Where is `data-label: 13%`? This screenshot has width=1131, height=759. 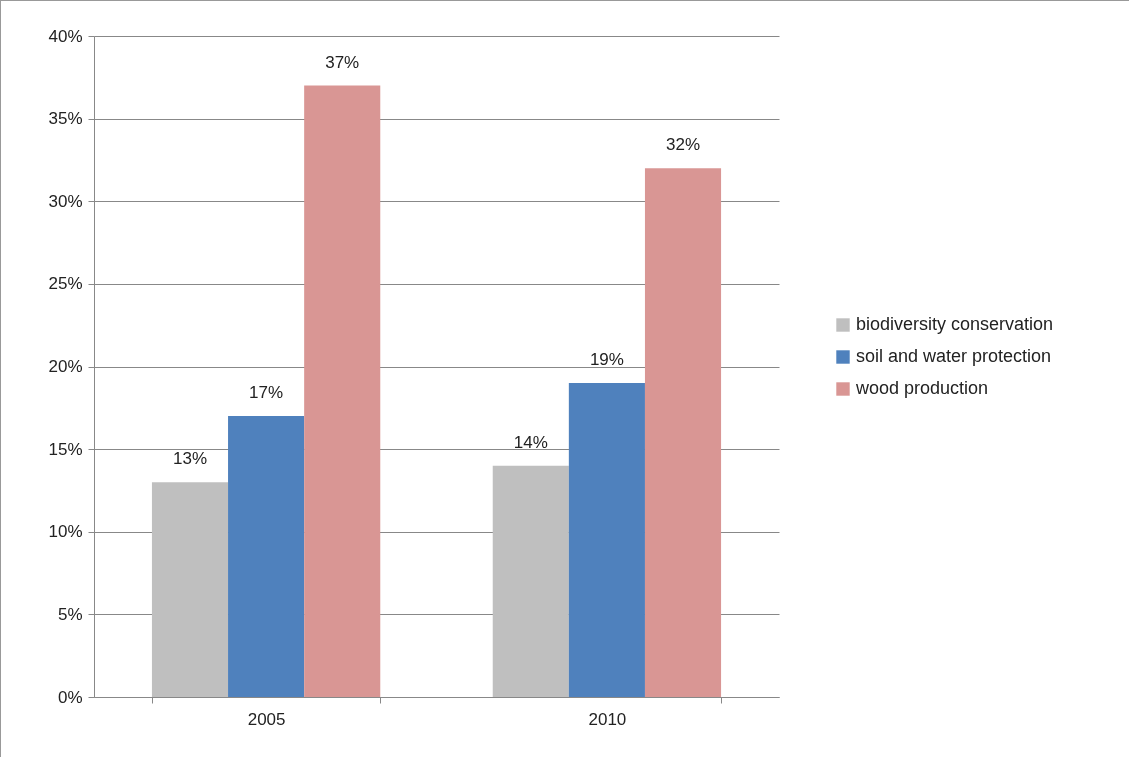 data-label: 13% is located at coordinates (190, 459).